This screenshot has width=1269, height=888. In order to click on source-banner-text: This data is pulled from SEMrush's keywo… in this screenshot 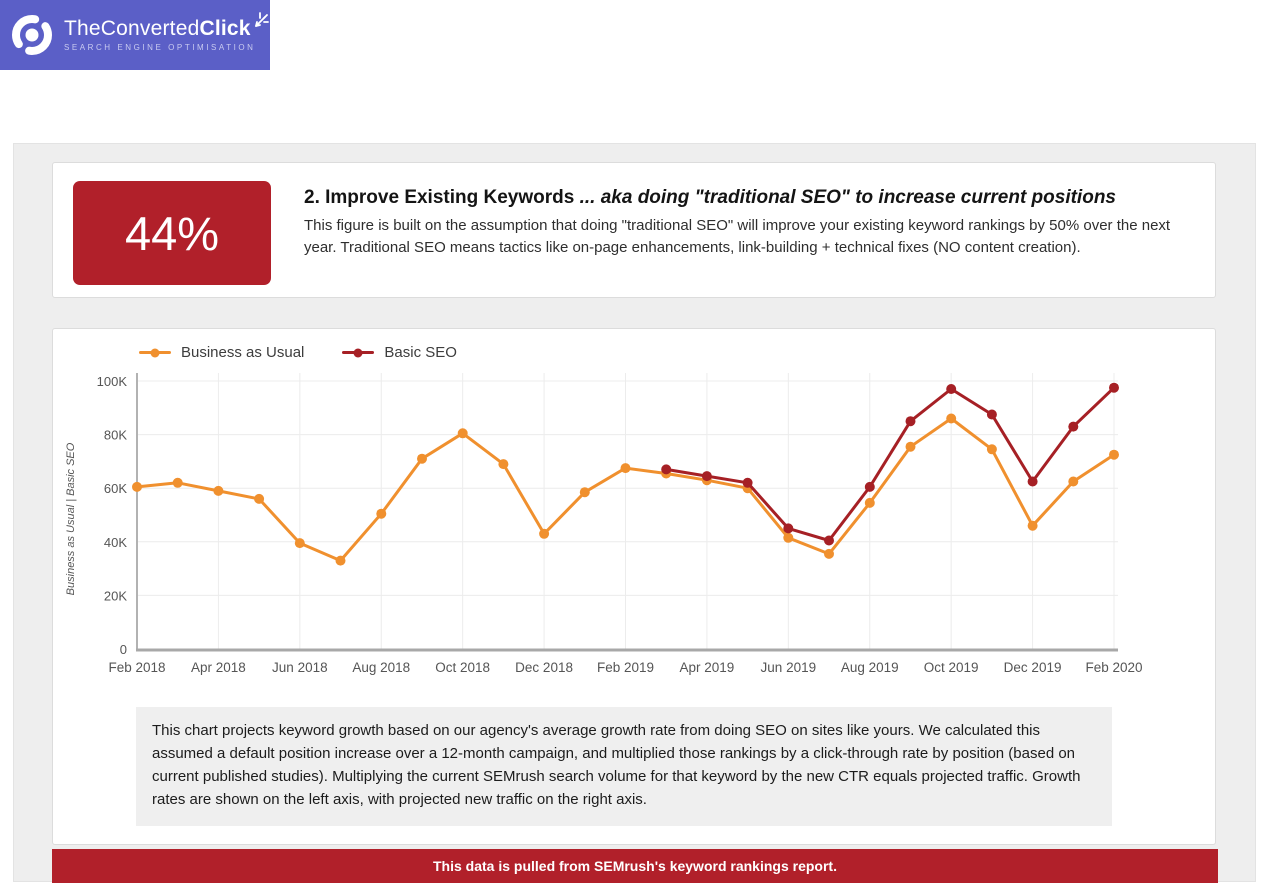, I will do `click(635, 866)`.